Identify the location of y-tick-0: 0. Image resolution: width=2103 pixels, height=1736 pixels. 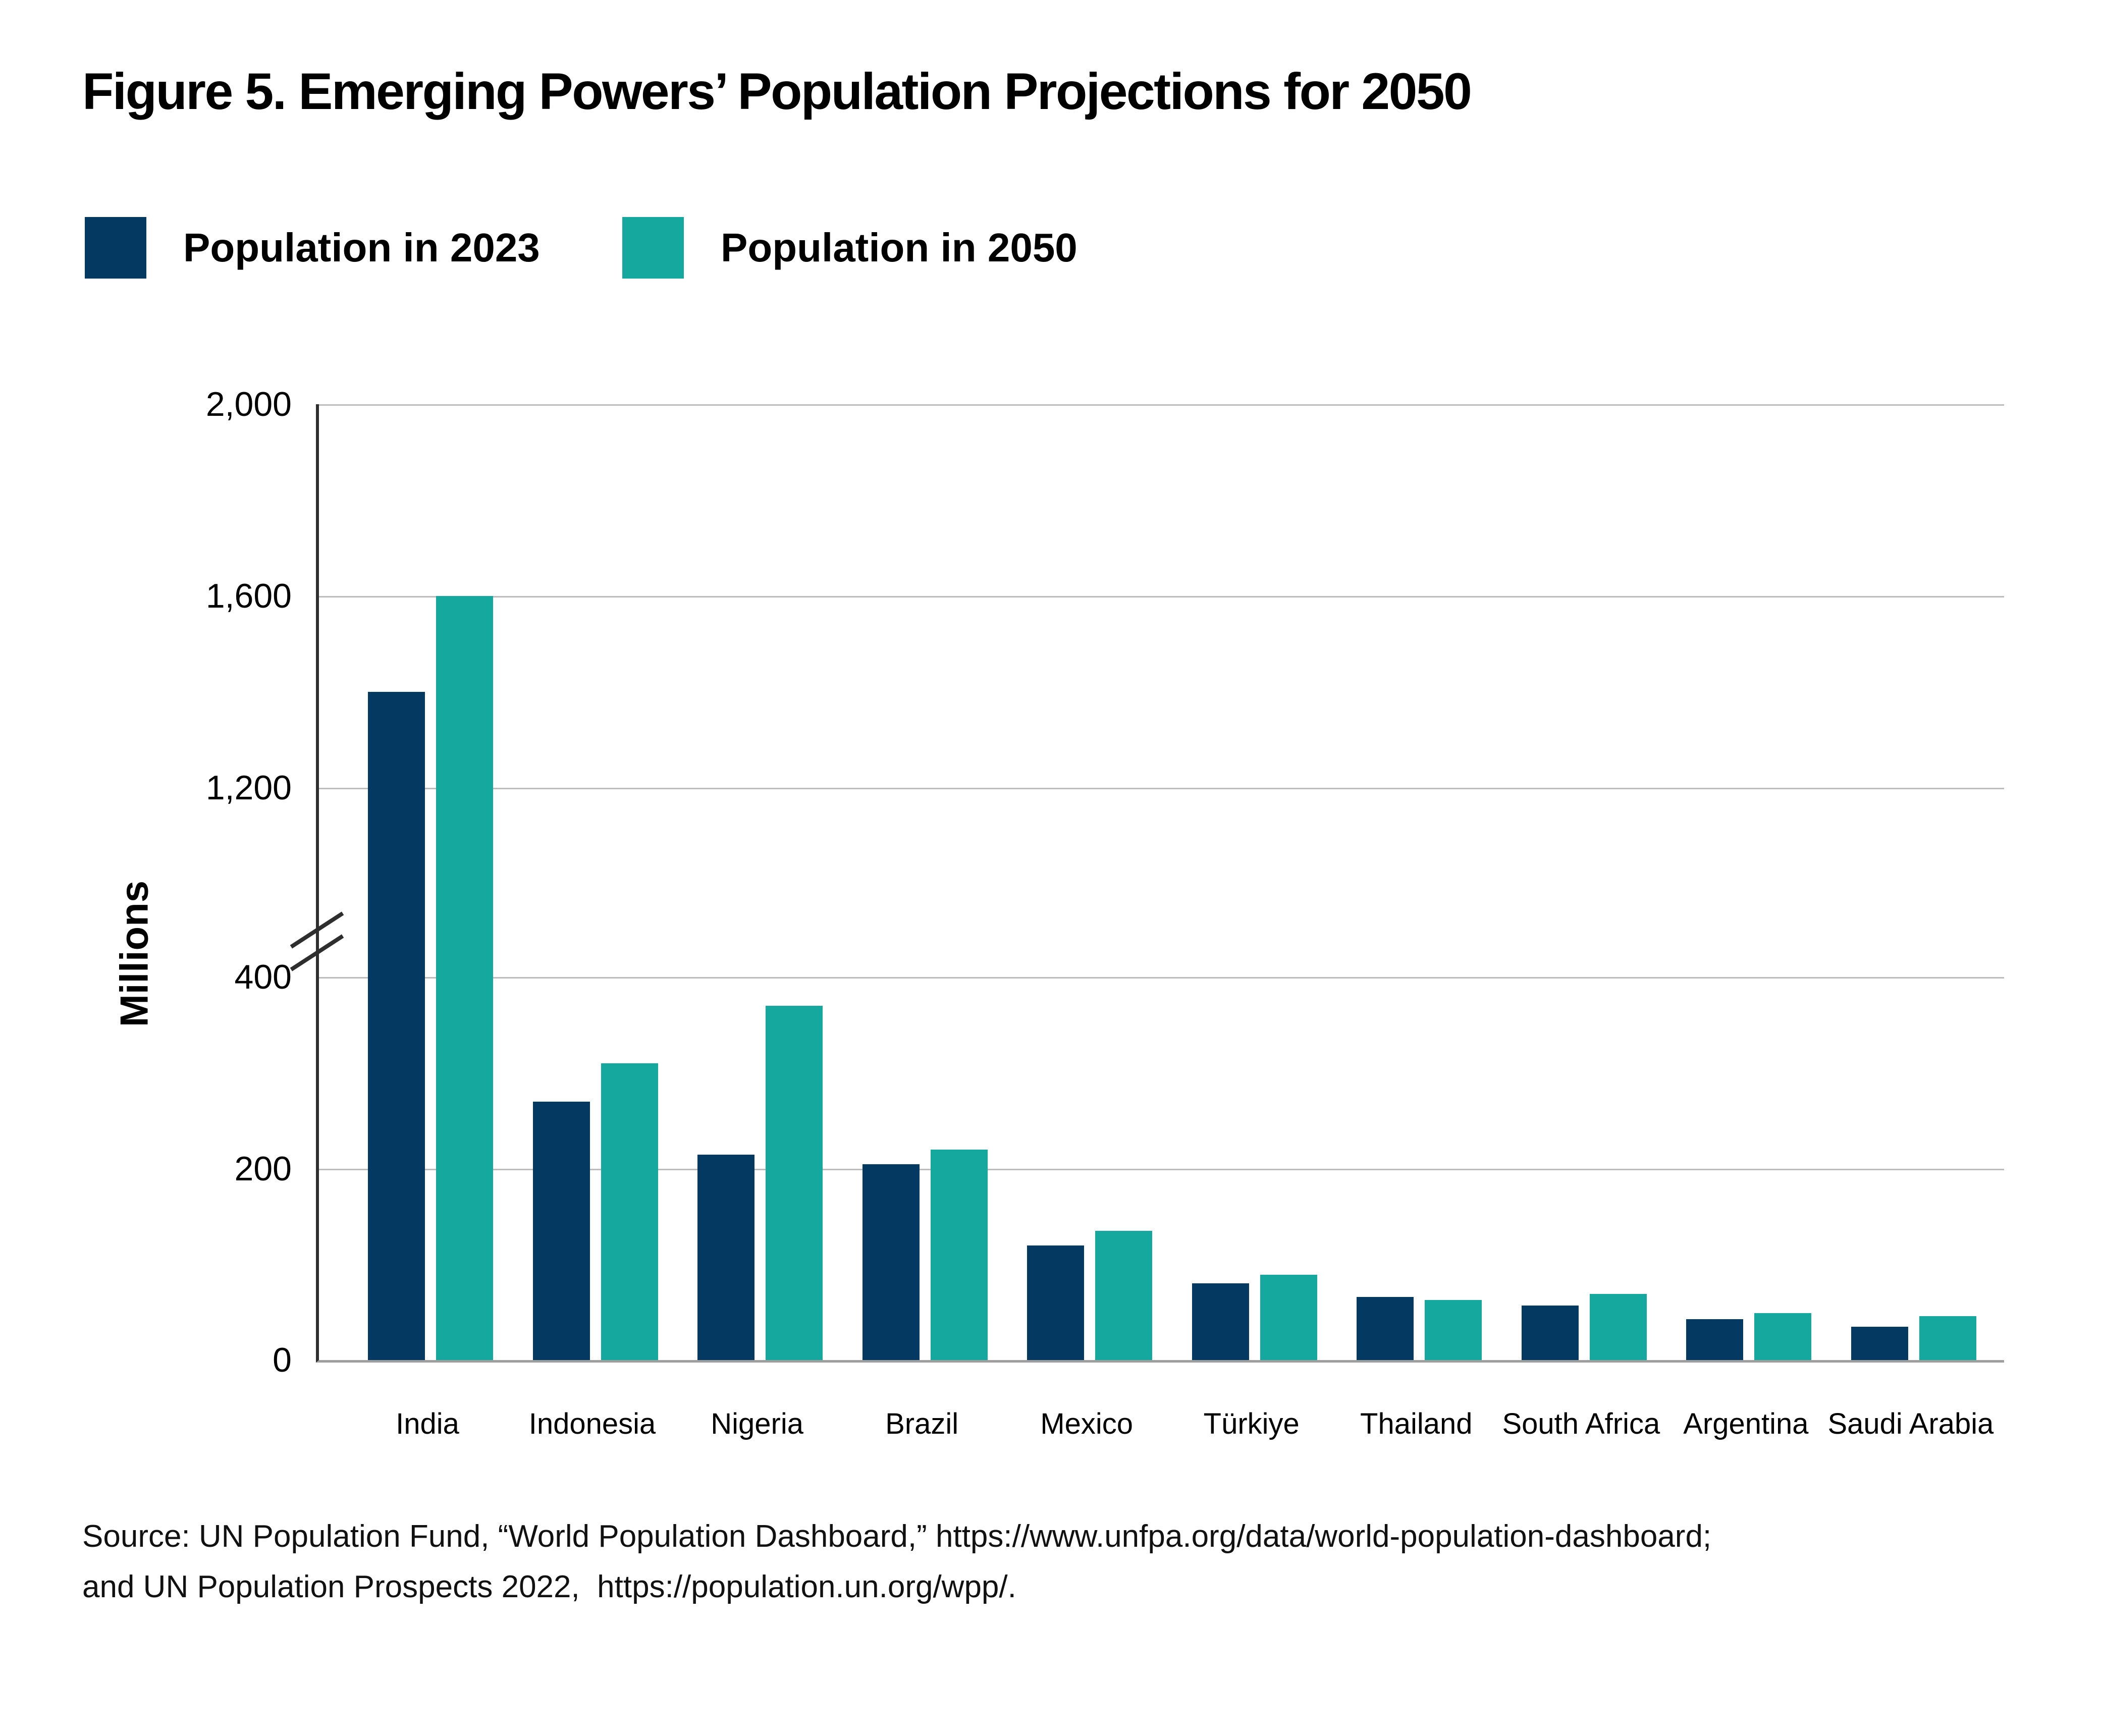
(282, 1360).